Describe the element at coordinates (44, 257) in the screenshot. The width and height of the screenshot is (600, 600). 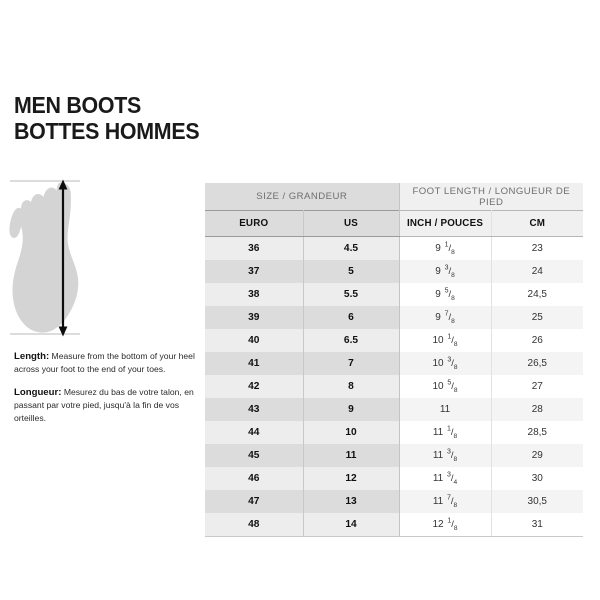
I see `foot-silhouette-shape` at that location.